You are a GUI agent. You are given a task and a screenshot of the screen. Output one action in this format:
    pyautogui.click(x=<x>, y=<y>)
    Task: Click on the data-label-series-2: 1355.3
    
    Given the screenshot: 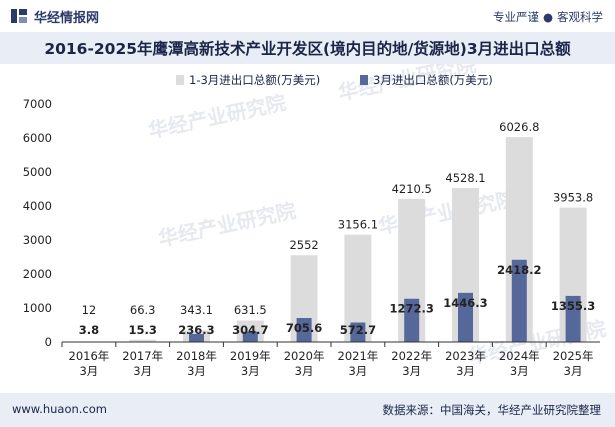 What is the action you would take?
    pyautogui.click(x=573, y=306)
    